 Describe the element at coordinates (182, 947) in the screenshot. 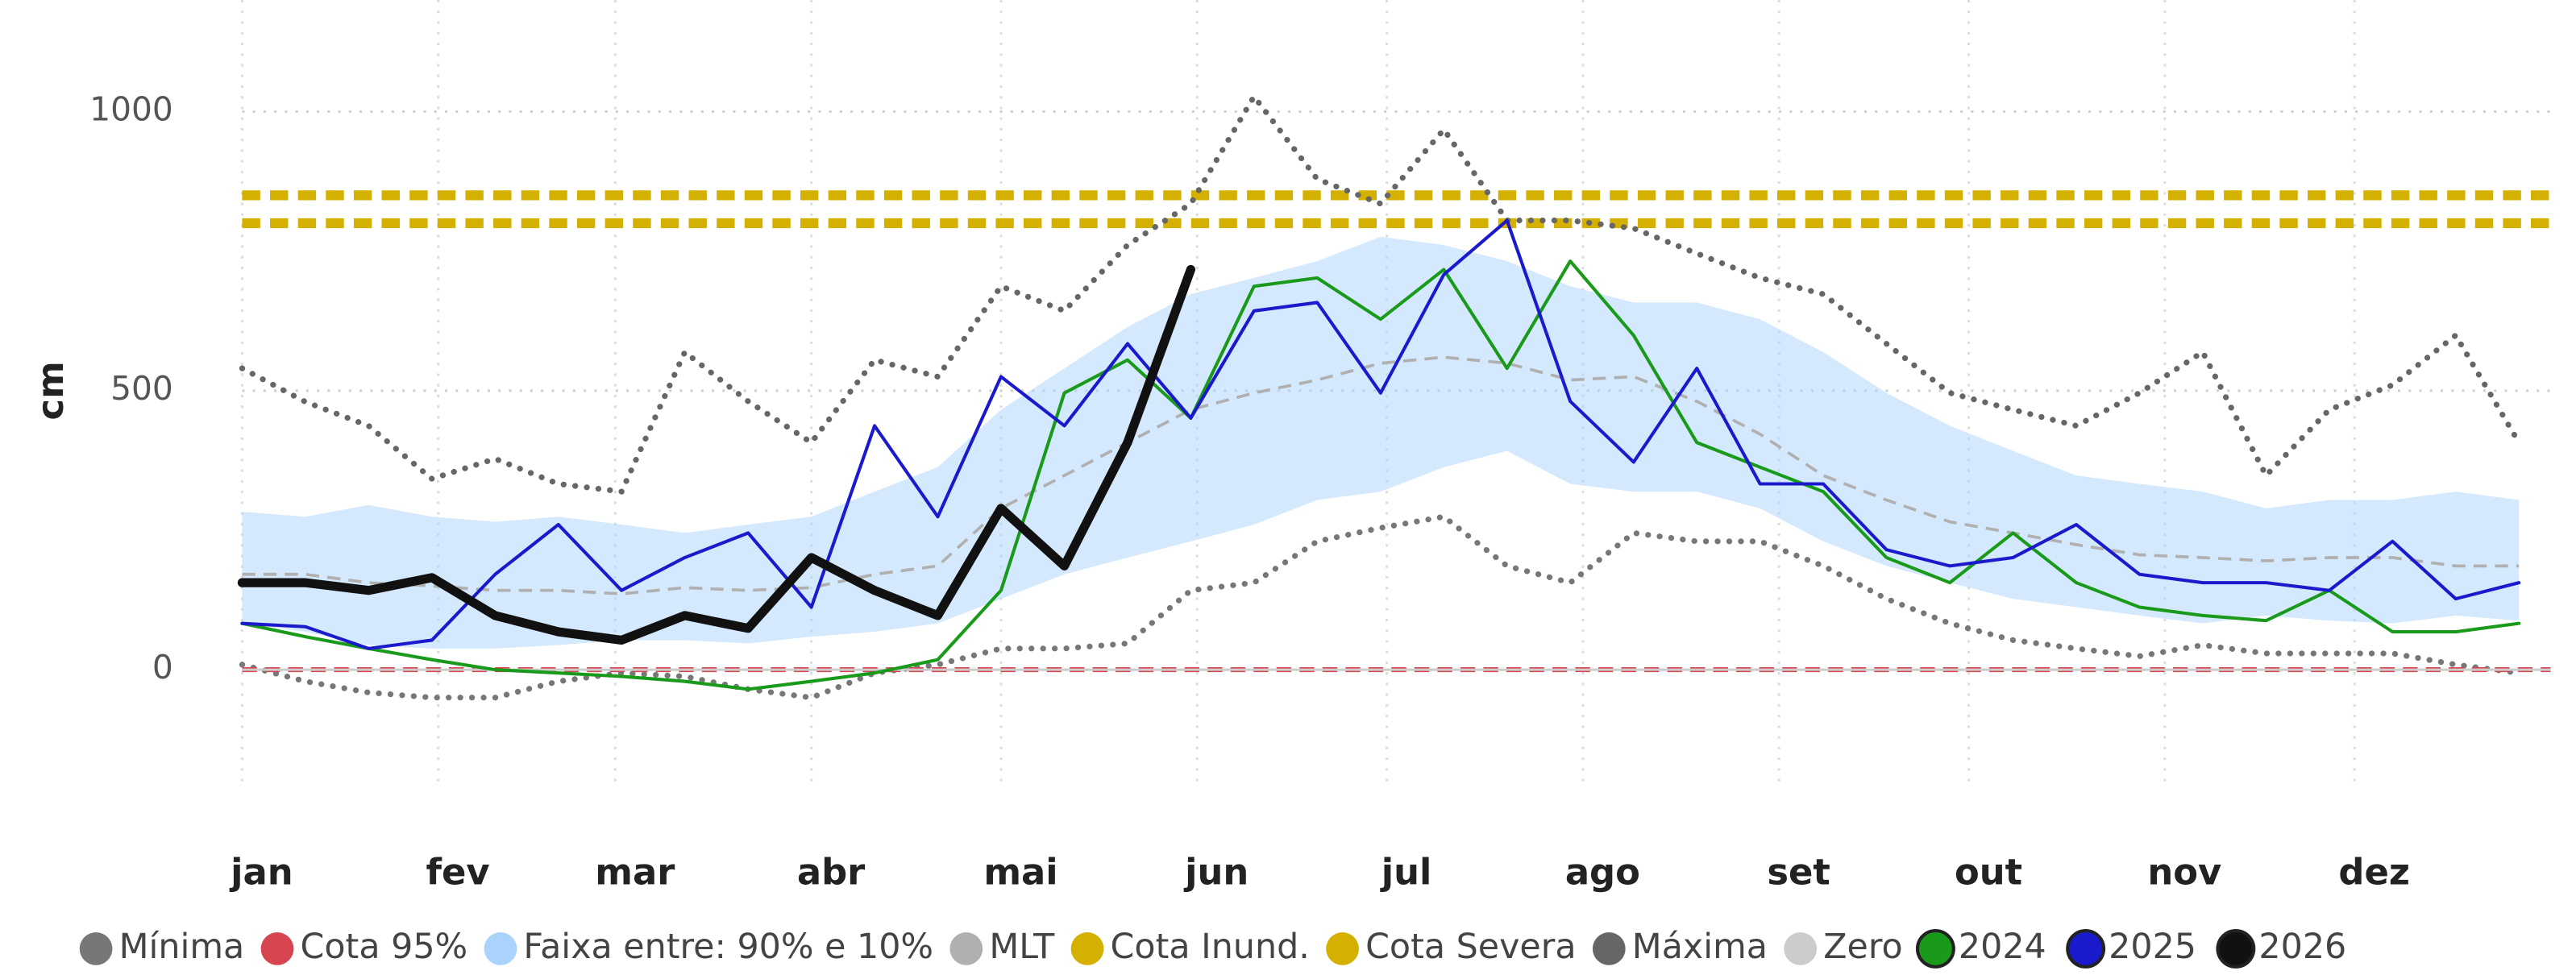

I see `legend-label: Mínima` at that location.